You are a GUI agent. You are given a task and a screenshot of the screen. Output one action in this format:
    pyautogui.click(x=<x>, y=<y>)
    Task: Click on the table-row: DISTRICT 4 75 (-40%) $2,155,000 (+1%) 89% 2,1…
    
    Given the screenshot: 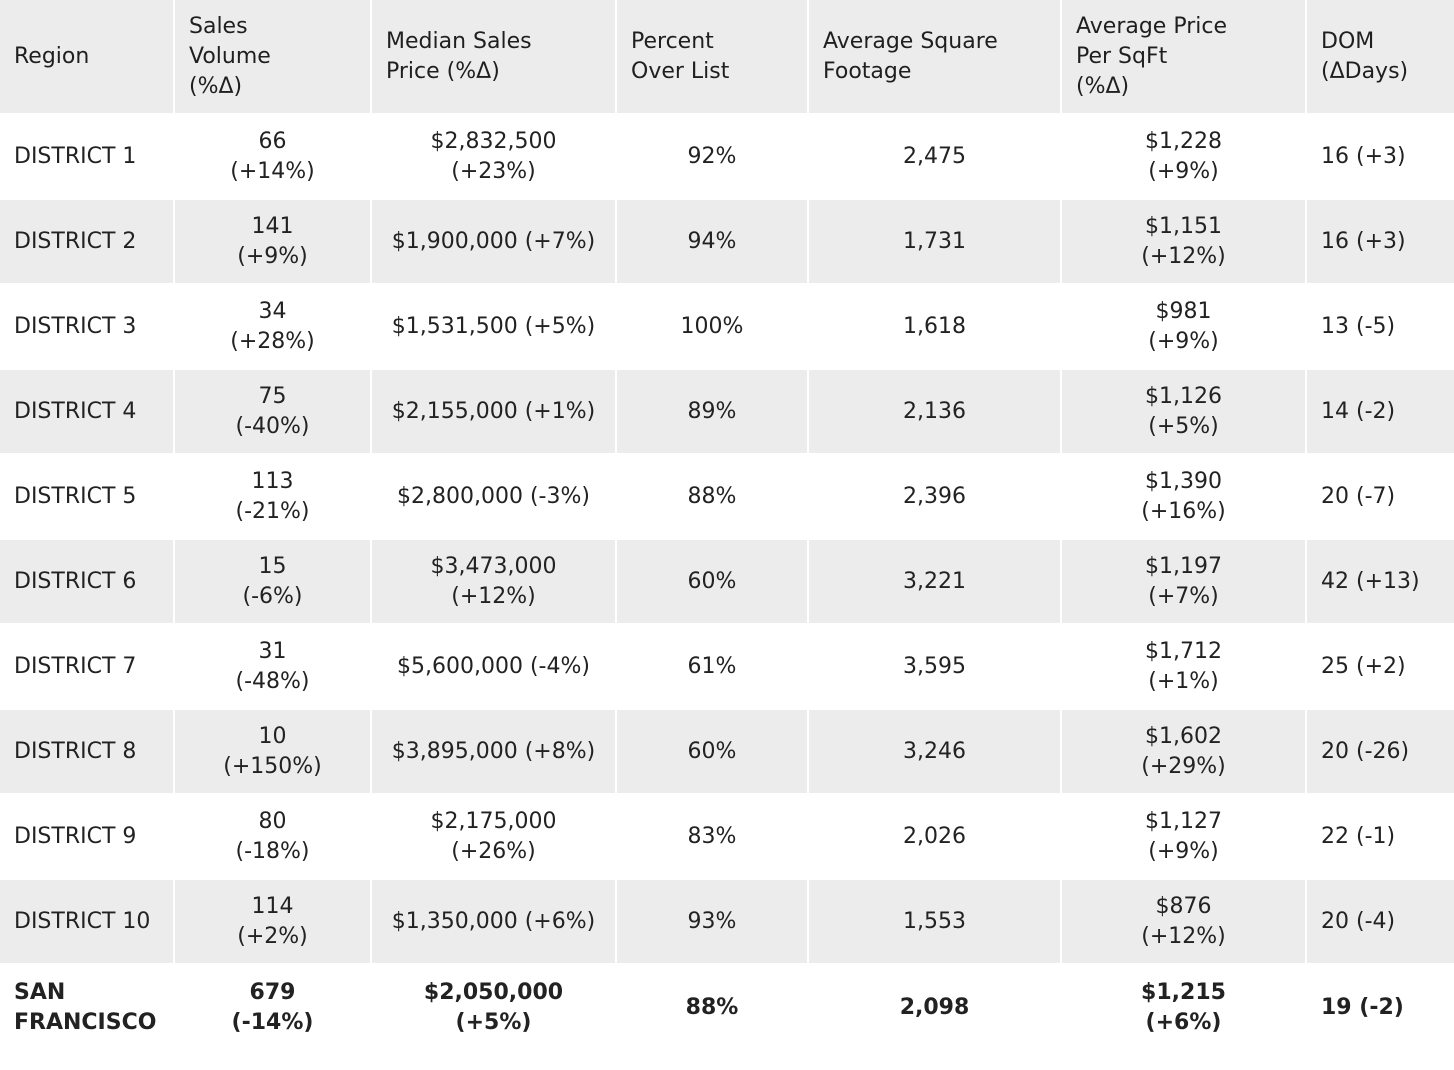 What is the action you would take?
    pyautogui.click(x=727, y=412)
    